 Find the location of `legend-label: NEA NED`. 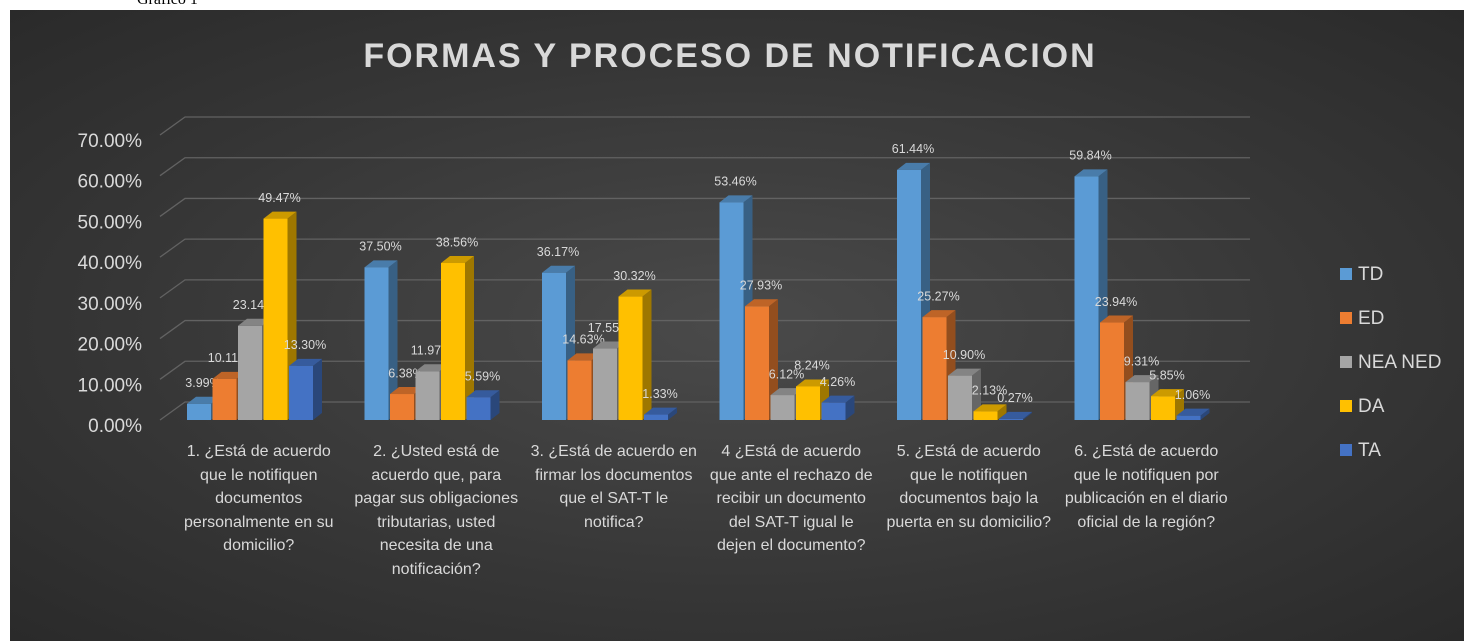

legend-label: NEA NED is located at coordinates (1399, 362).